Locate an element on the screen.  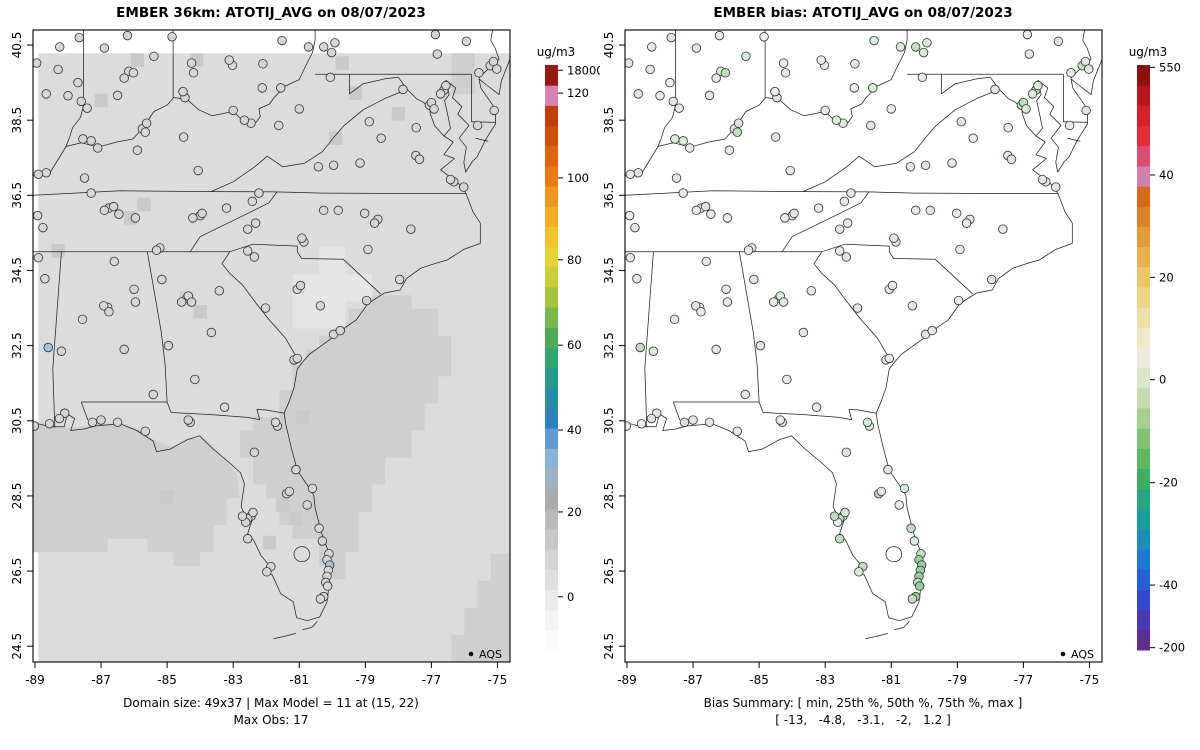
x-axis-tick-label: -83 is located at coordinates (825, 680).